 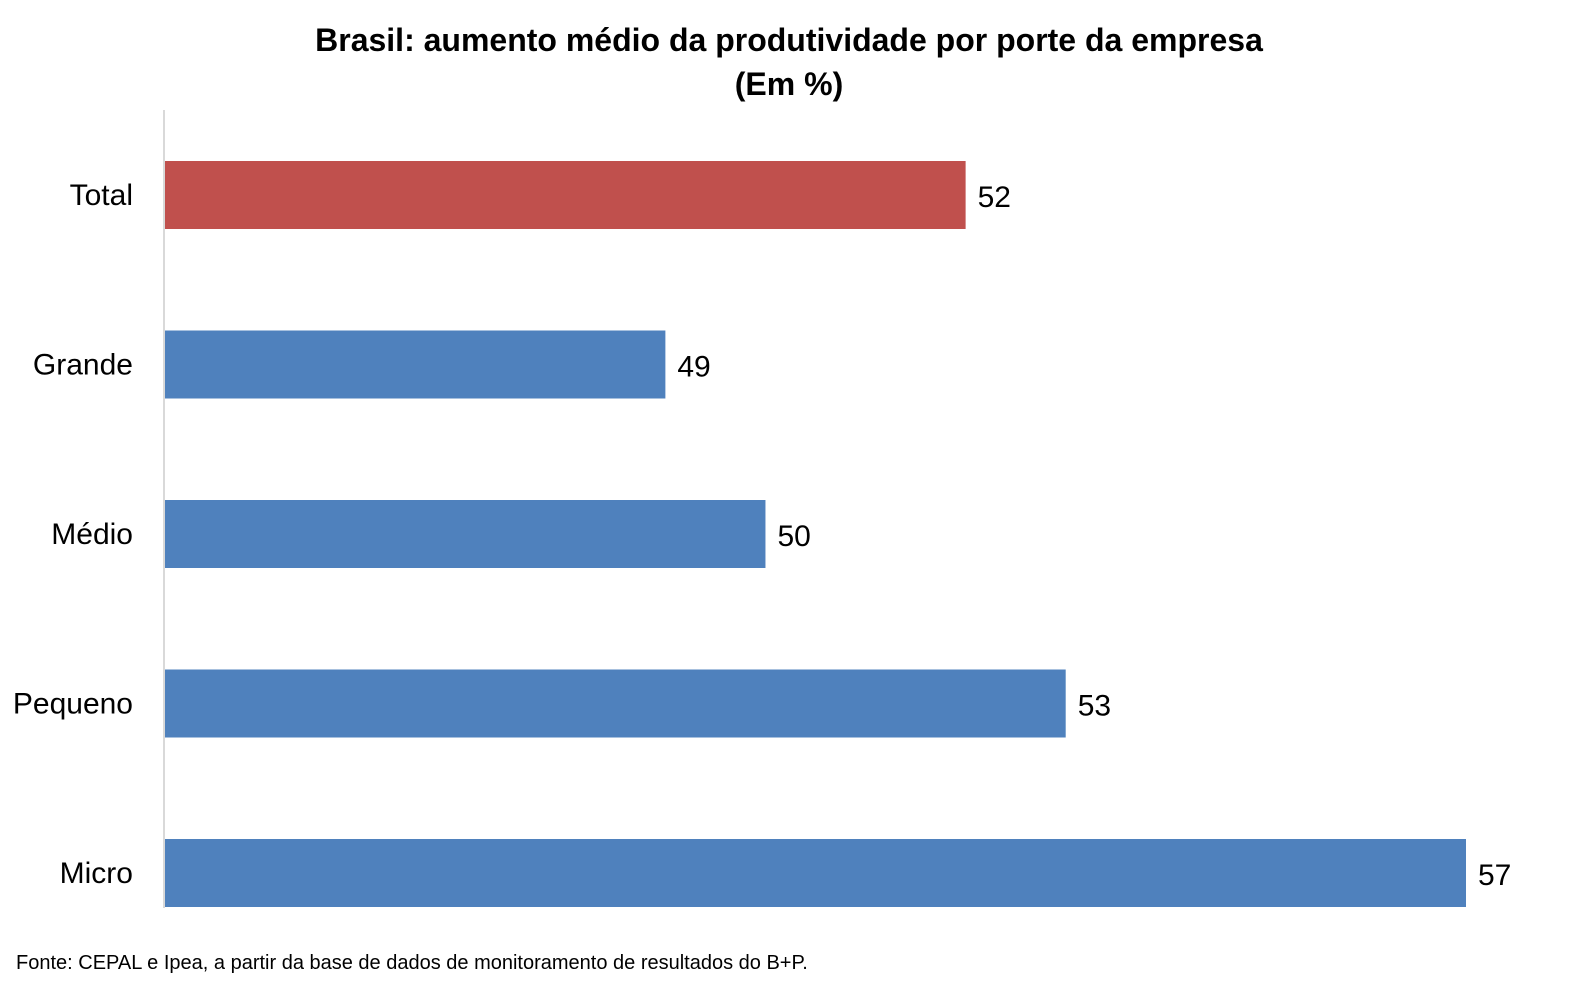 What do you see at coordinates (789, 84) in the screenshot?
I see `chart-subtitle: (Em %)` at bounding box center [789, 84].